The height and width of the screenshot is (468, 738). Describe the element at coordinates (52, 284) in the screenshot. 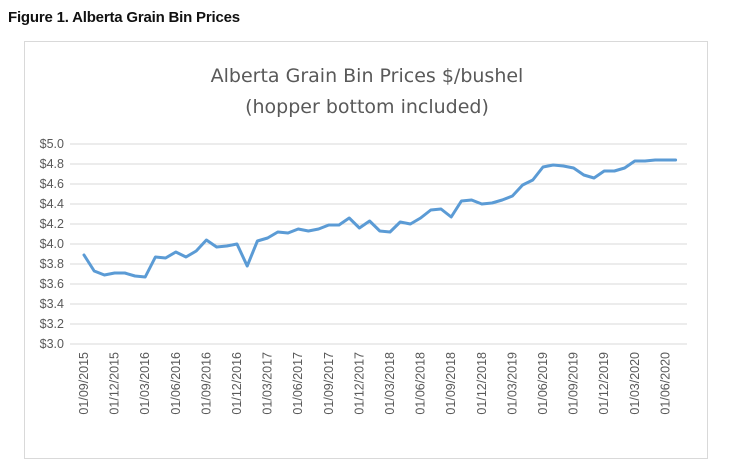

I see `y-tick-label: $3.6` at that location.